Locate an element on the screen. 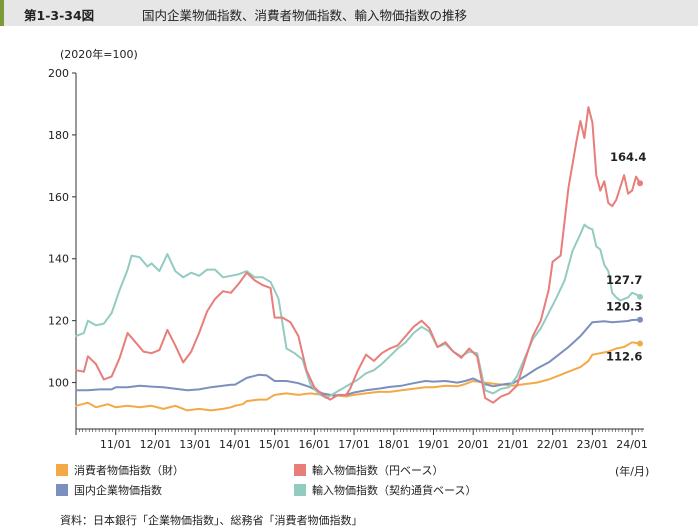  figure-title: 国内企業物価指数、消費者物価指数、輸入物価指数の推移 is located at coordinates (305, 15).